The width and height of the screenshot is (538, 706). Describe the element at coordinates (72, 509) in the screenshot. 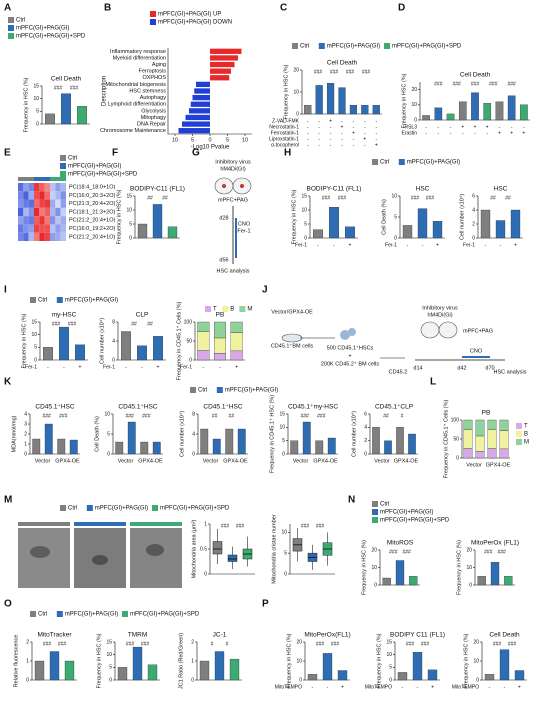

I see `legend-label: Ctrl` at that location.